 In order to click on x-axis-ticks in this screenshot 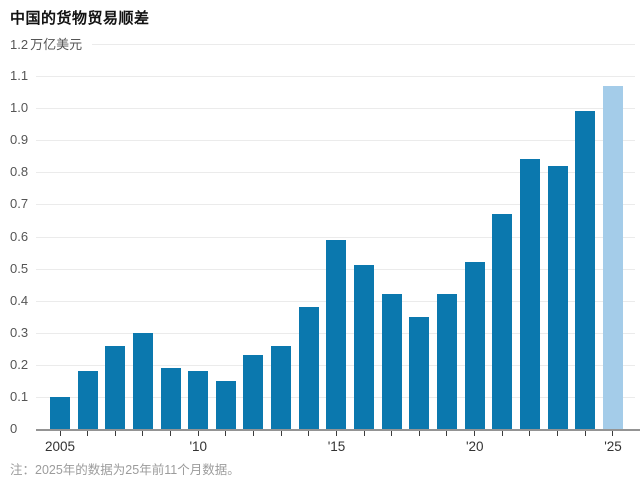, I will do `click(336, 433)`.